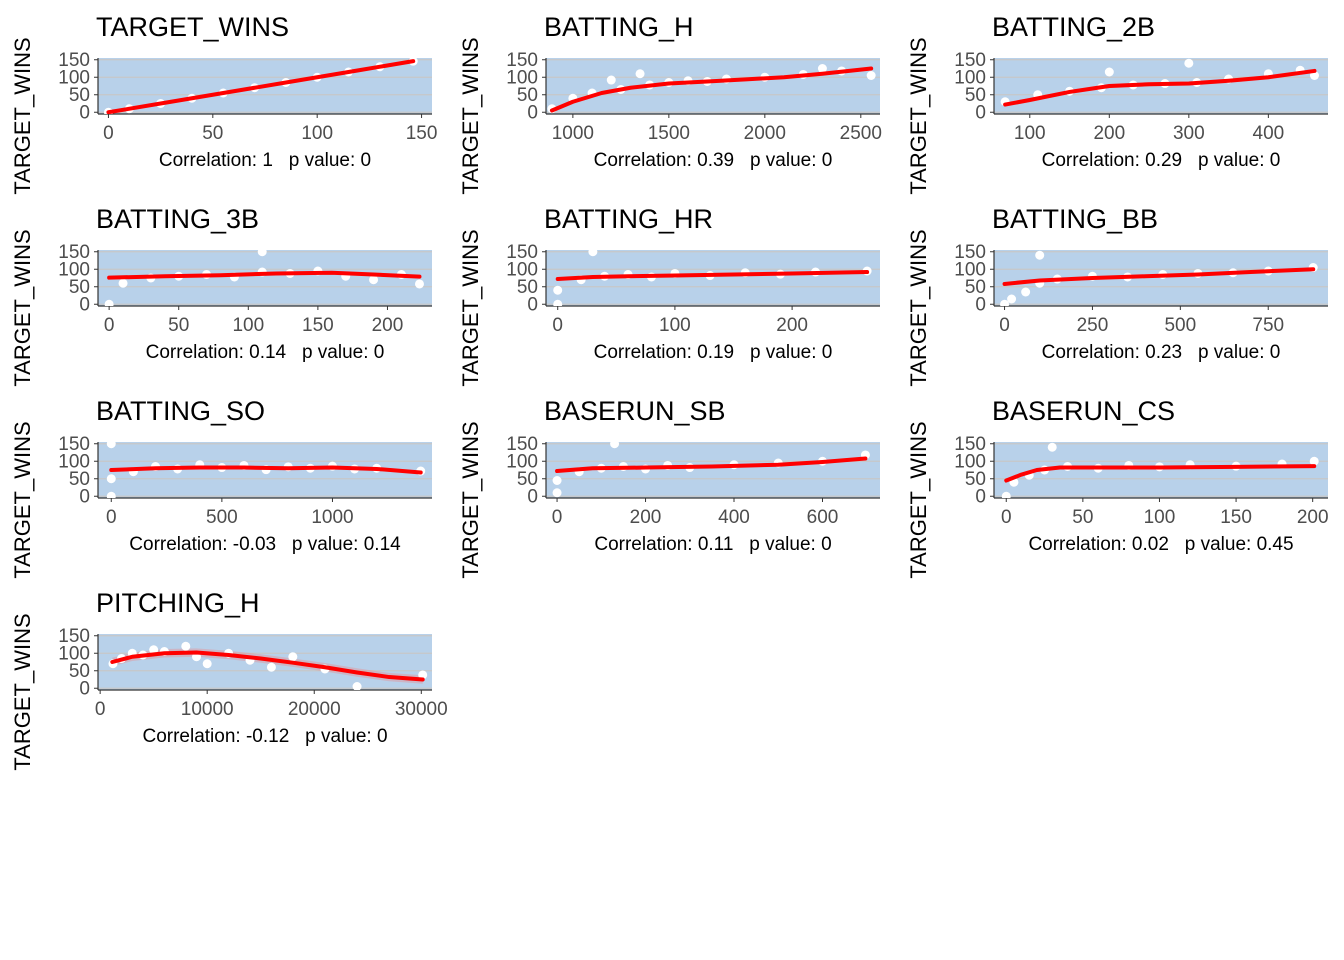  What do you see at coordinates (712, 544) in the screenshot?
I see `correlation-caption: Correlation: 0.11 p value: 0` at bounding box center [712, 544].